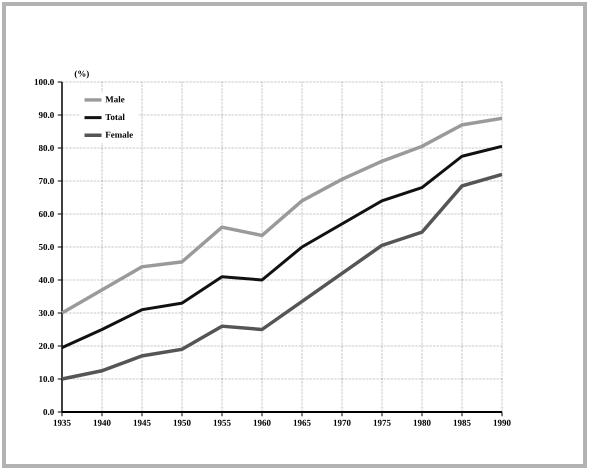 This screenshot has height=470, width=589. What do you see at coordinates (81, 74) in the screenshot?
I see `y-axis-title: (%)` at bounding box center [81, 74].